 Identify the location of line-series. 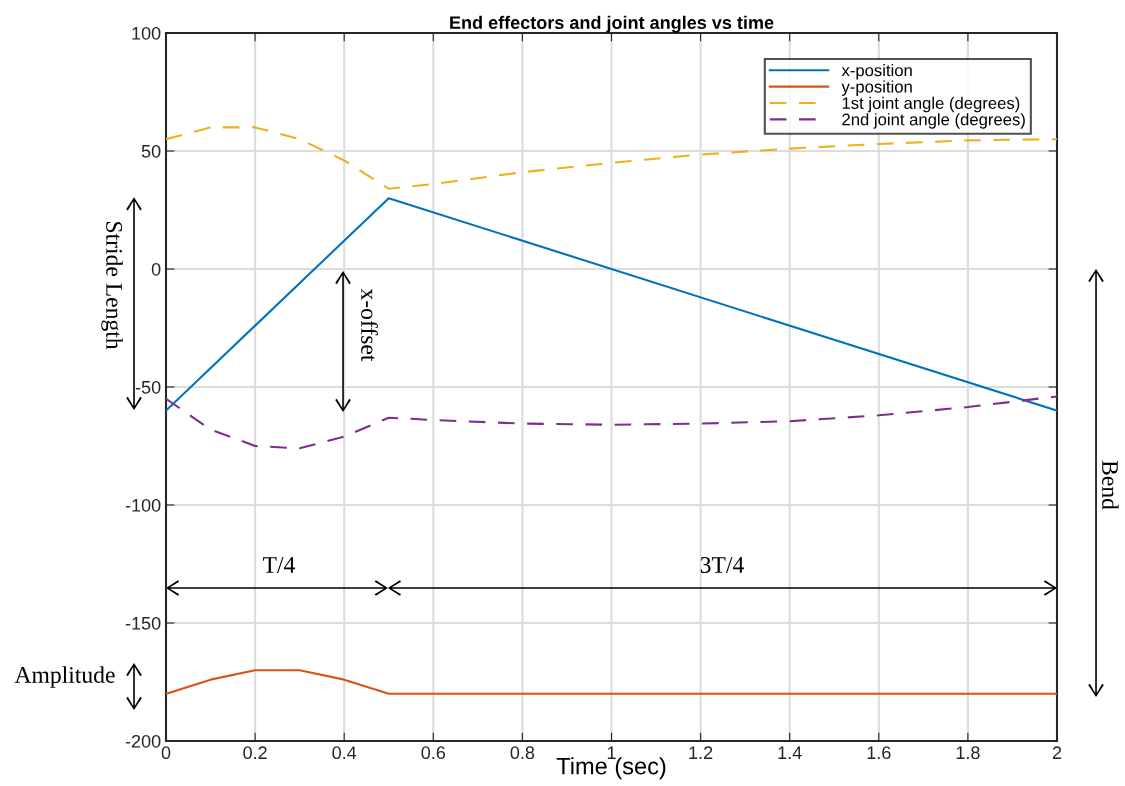
(611, 422).